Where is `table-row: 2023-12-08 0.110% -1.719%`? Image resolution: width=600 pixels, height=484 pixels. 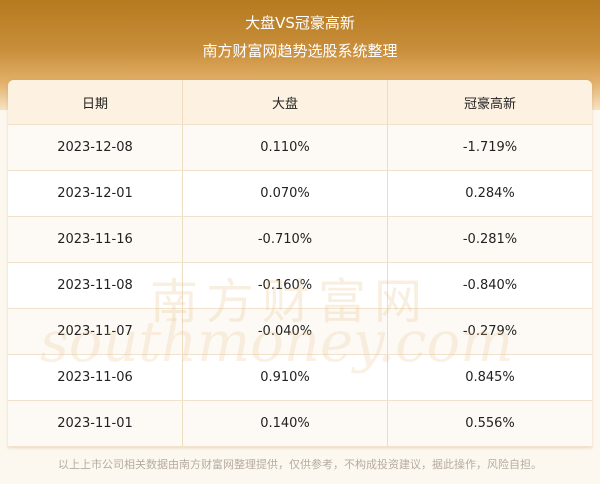 table-row: 2023-12-08 0.110% -1.719% is located at coordinates (300, 148).